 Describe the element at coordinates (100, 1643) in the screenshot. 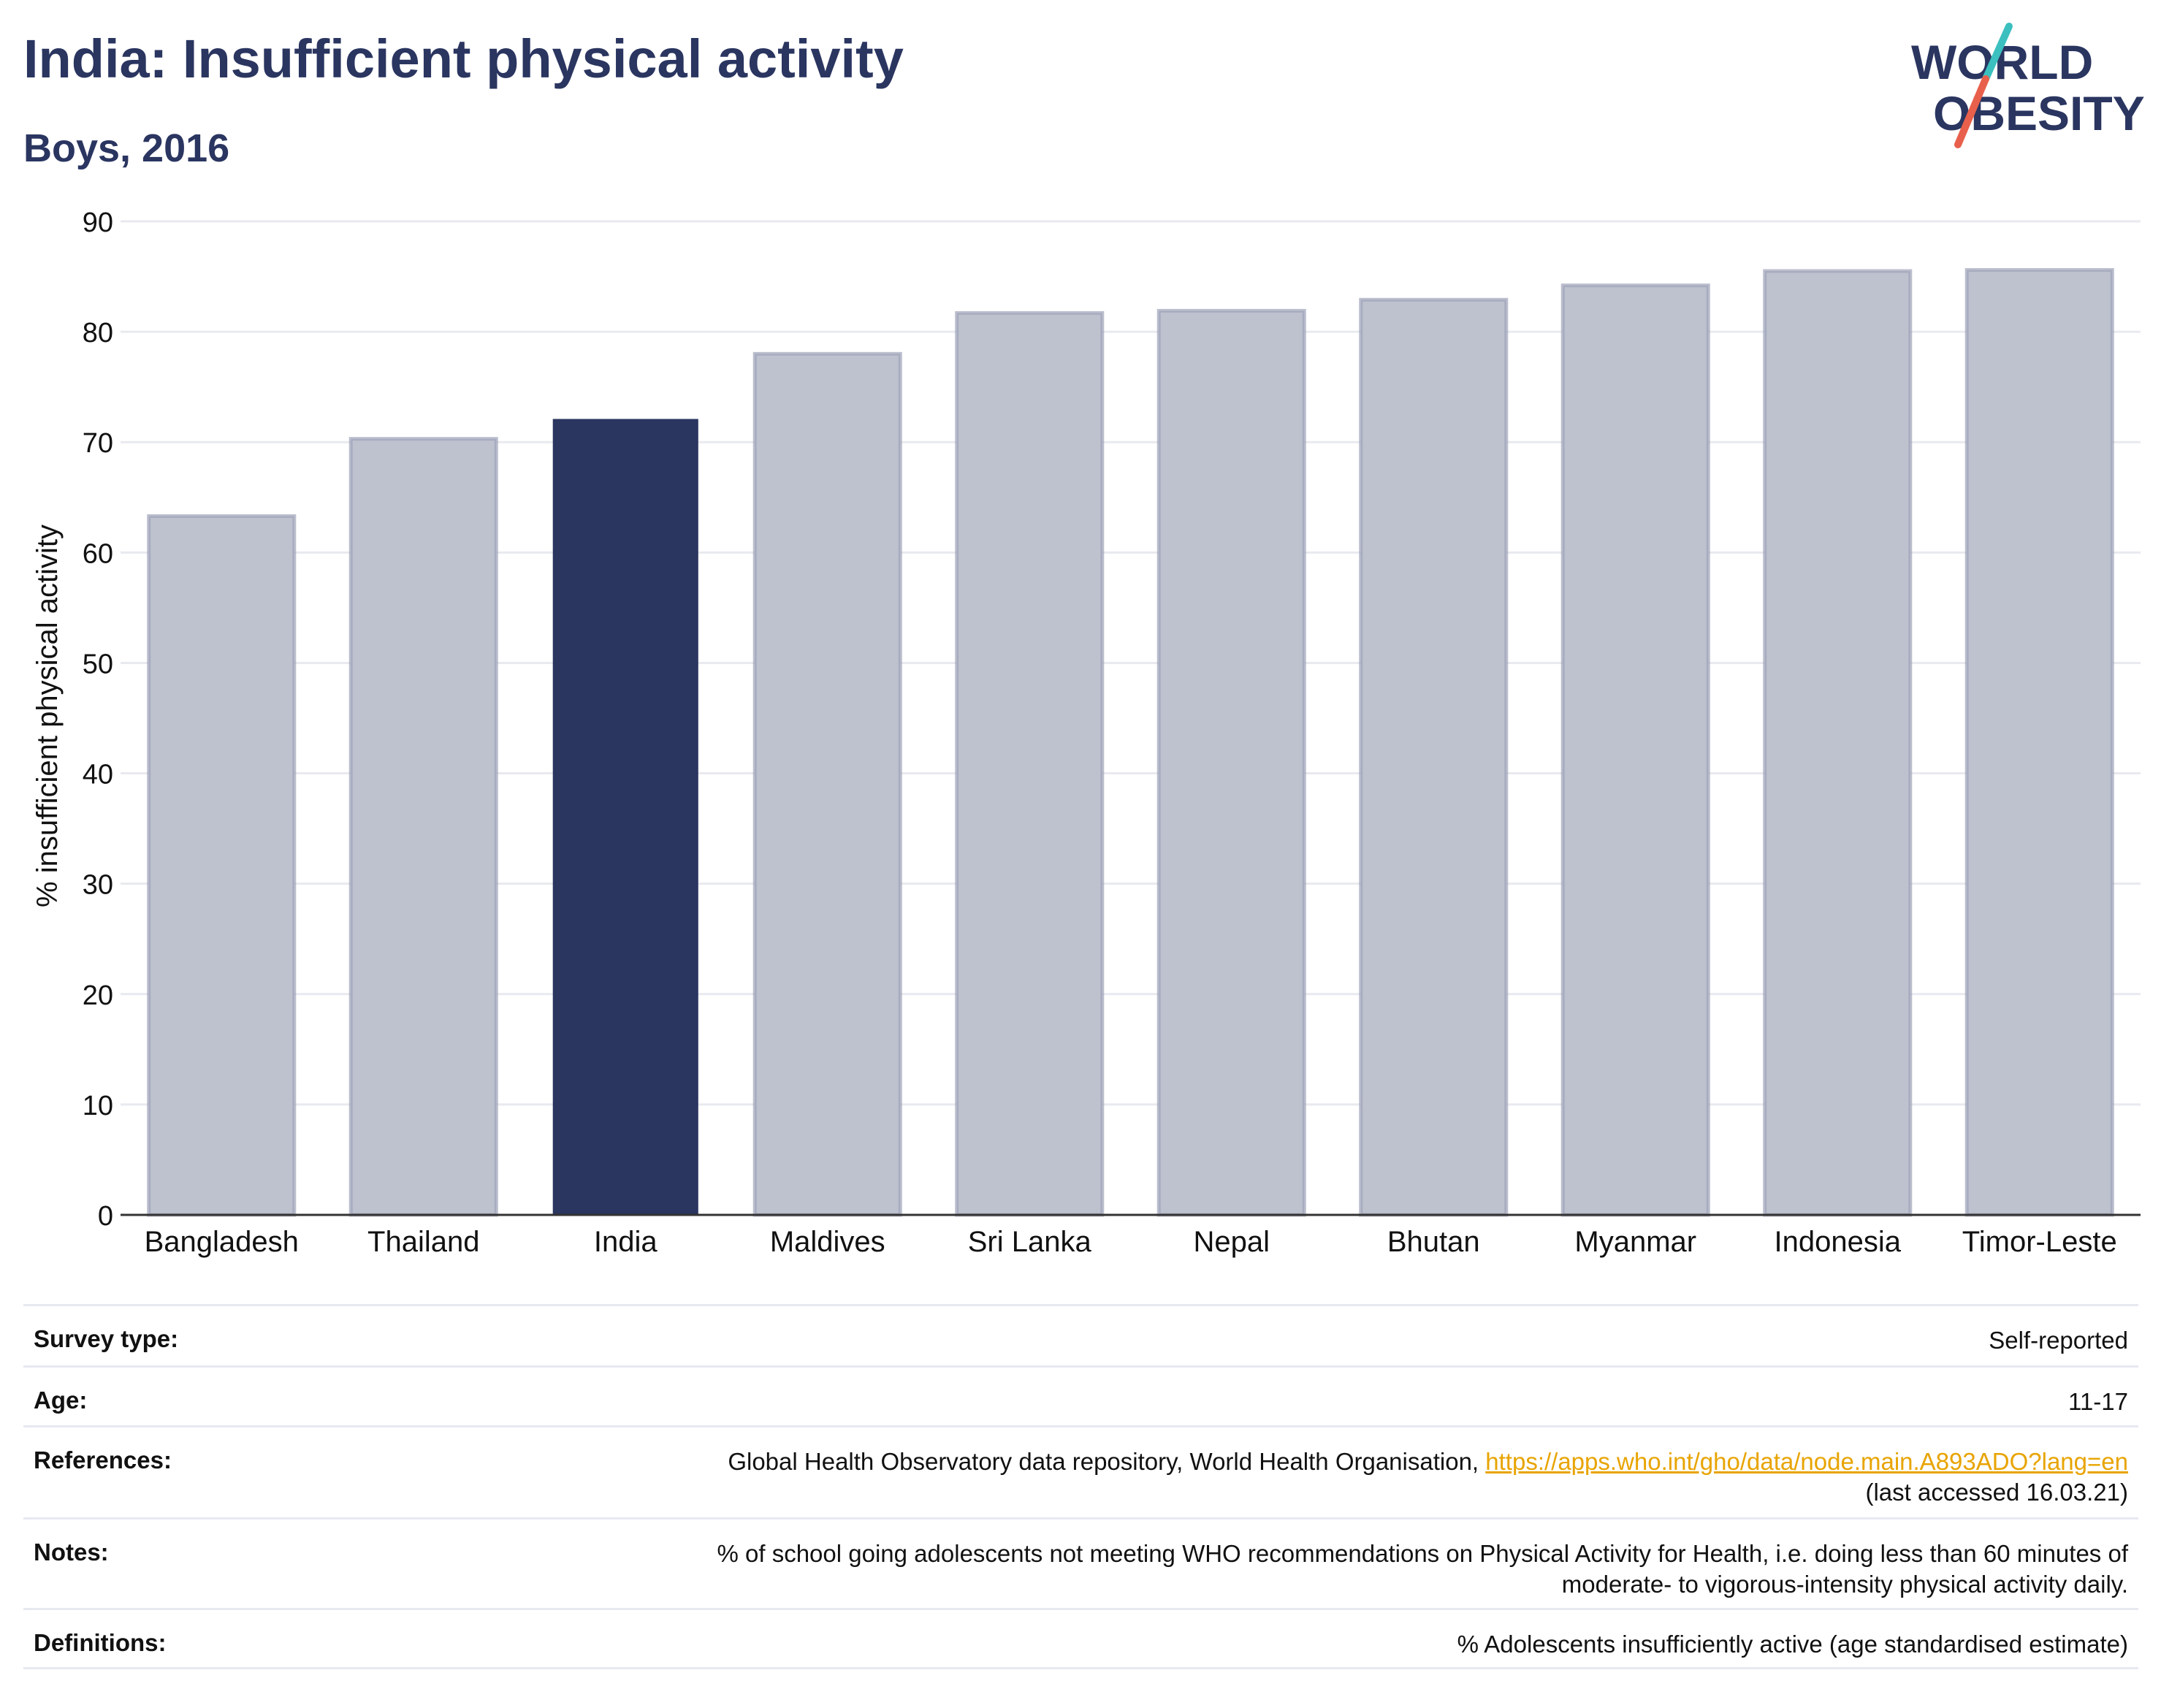

I see `definitions-label: Definitions:` at that location.